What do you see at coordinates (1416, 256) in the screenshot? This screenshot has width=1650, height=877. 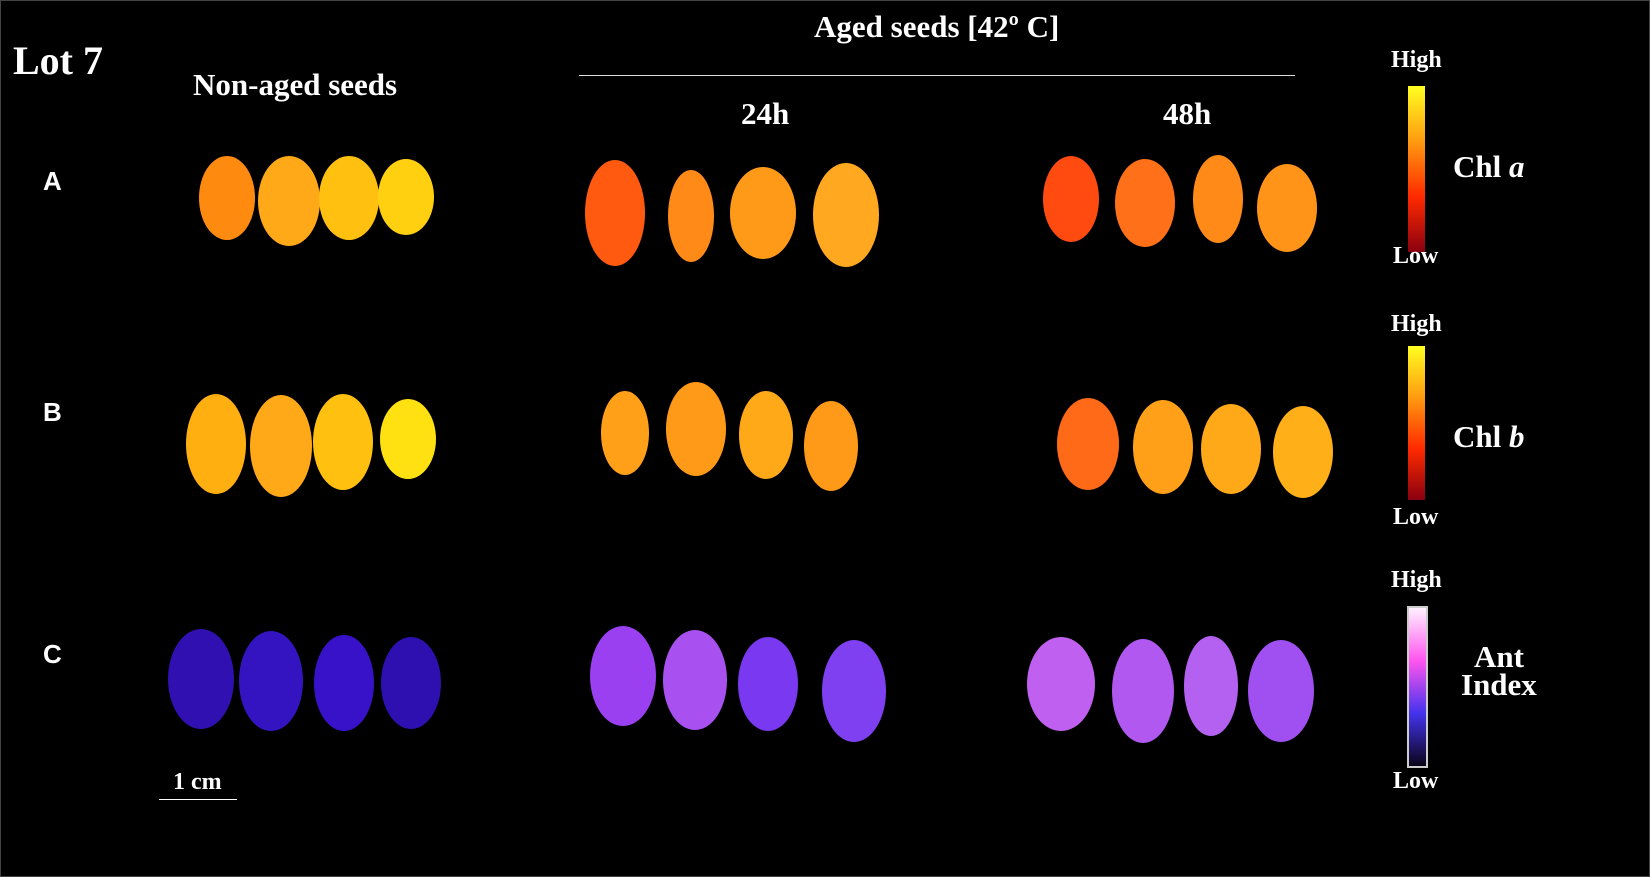 I see `colorbar-a-low: Low` at bounding box center [1416, 256].